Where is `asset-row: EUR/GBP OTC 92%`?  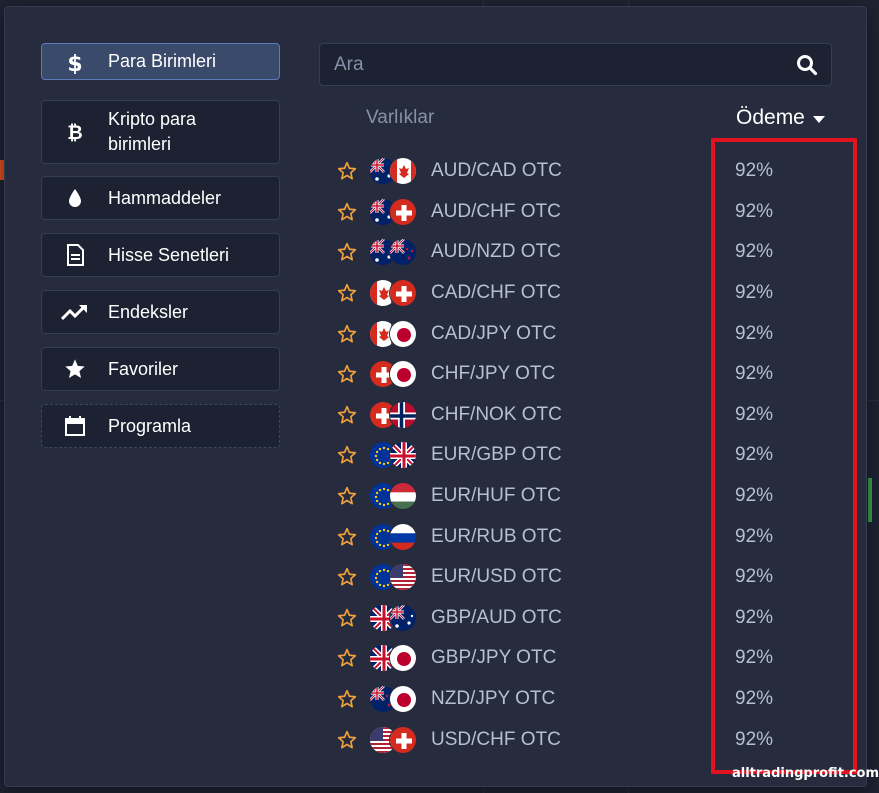 asset-row: EUR/GBP OTC 92% is located at coordinates (577, 455).